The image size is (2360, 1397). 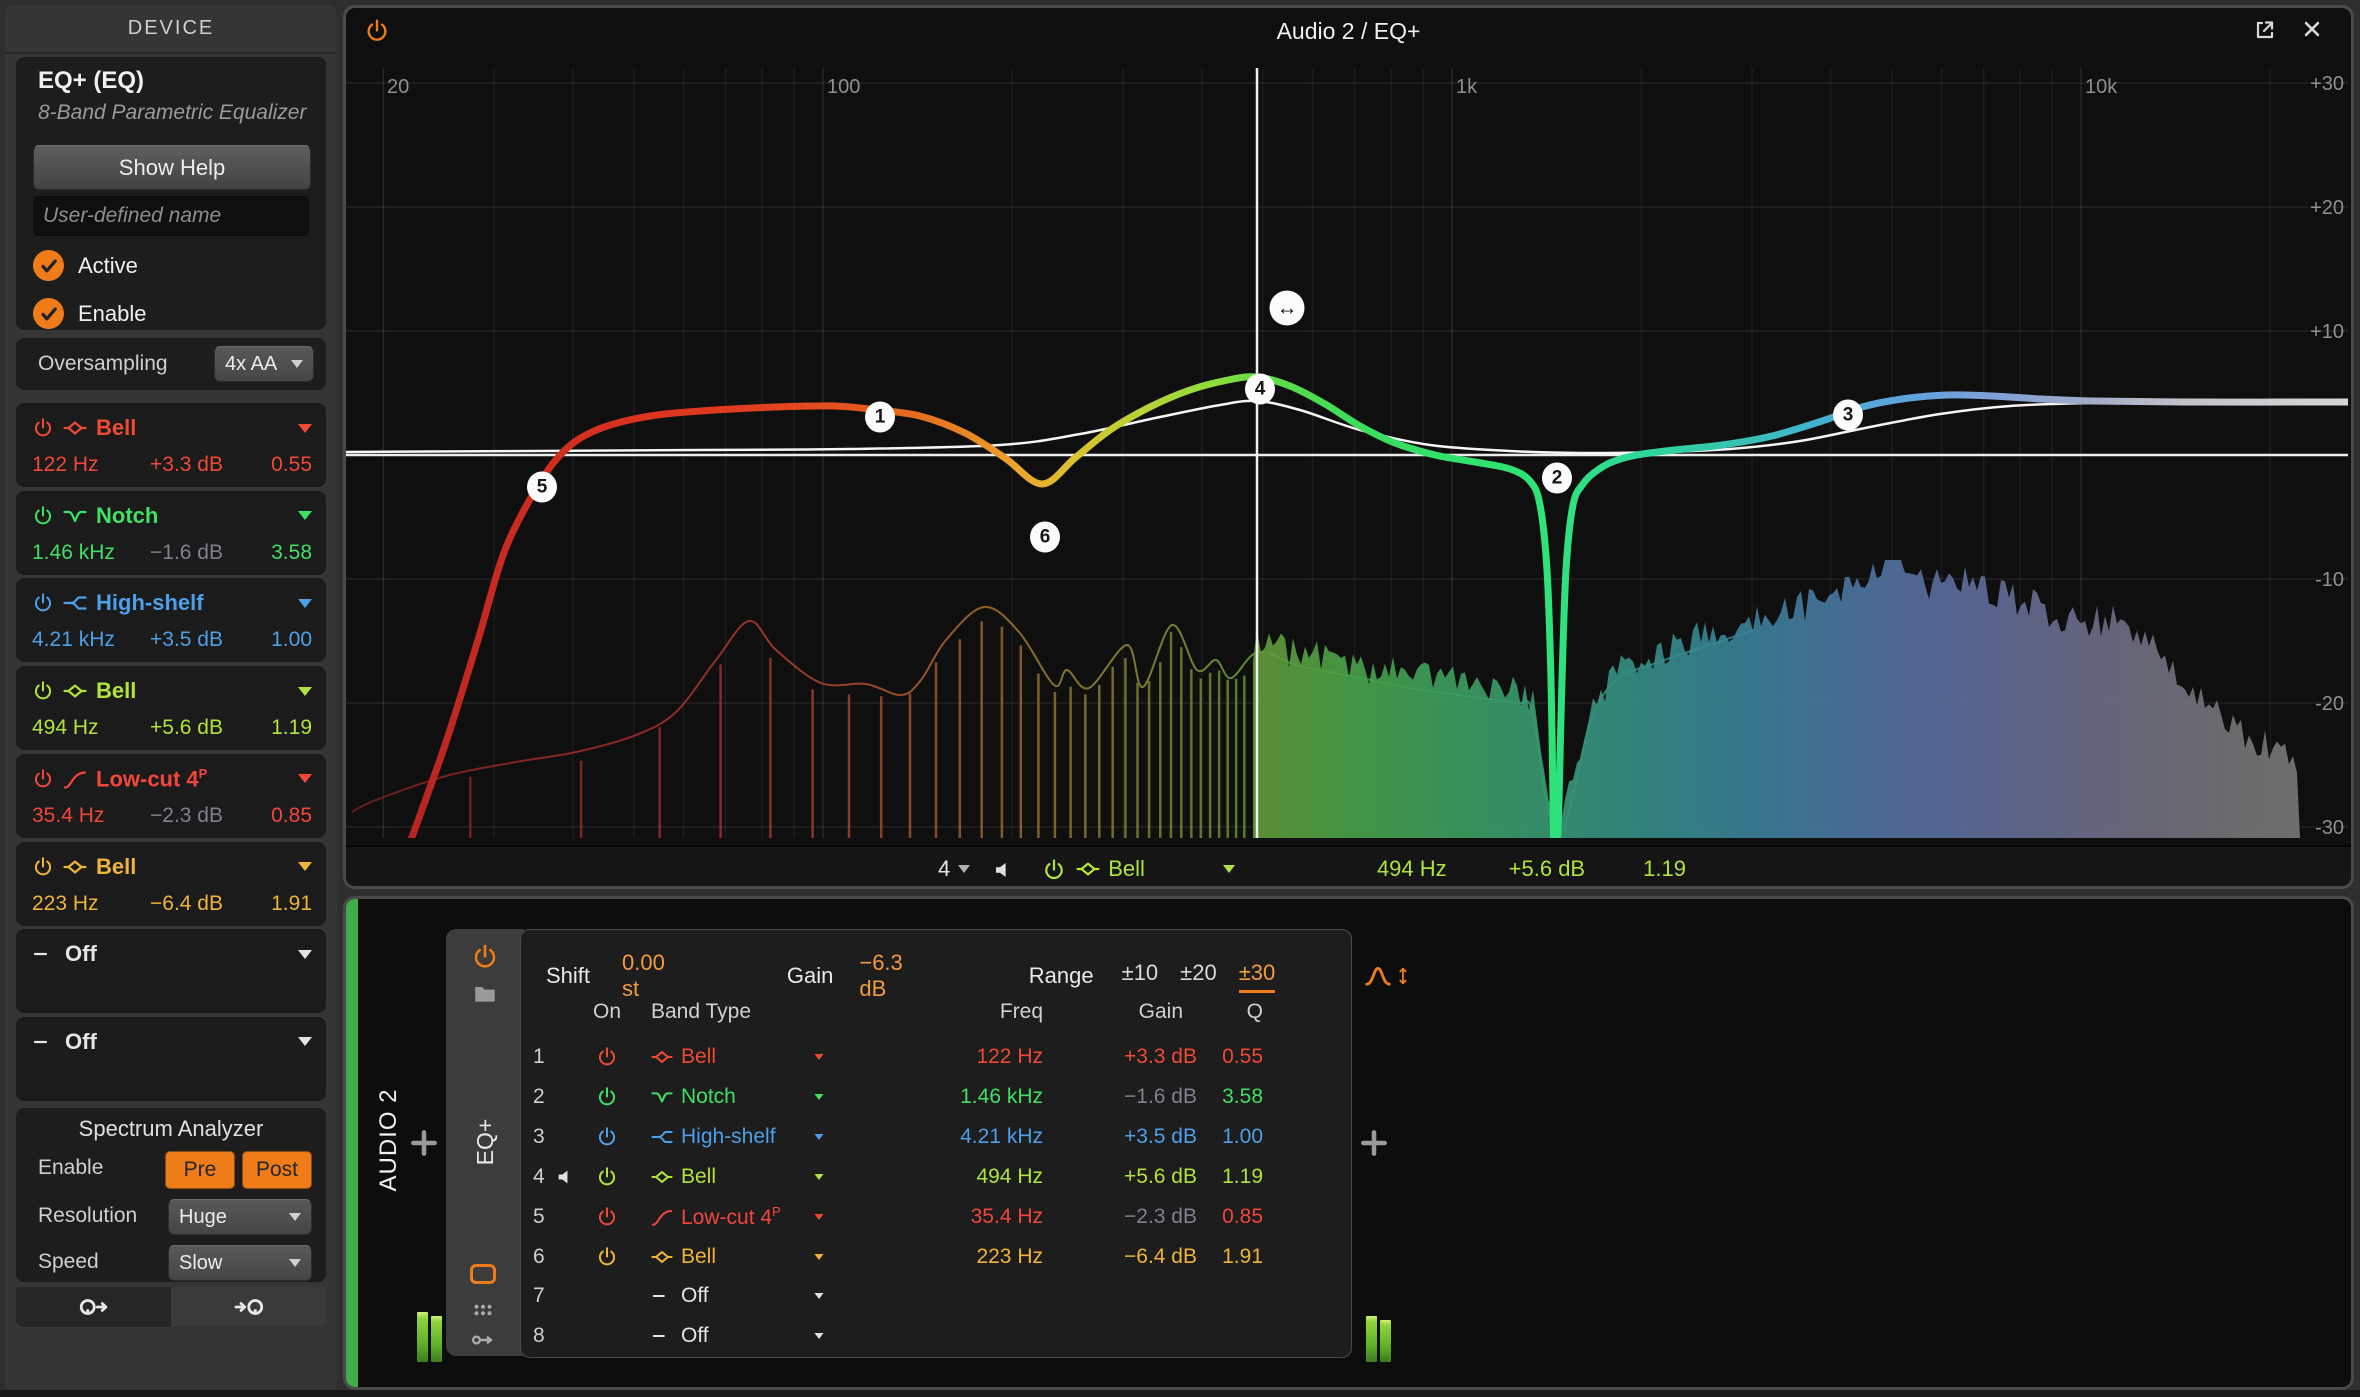 I want to click on band-freq: 494 Hz, so click(x=1009, y=1176).